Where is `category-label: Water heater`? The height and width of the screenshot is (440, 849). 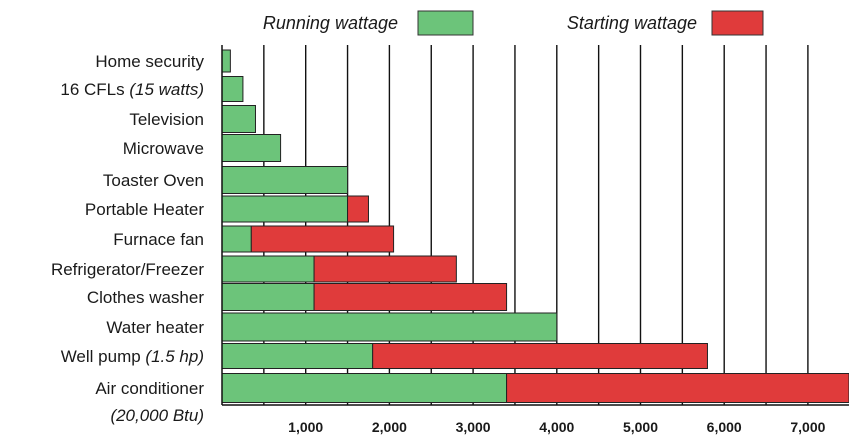
category-label: Water heater is located at coordinates (155, 327).